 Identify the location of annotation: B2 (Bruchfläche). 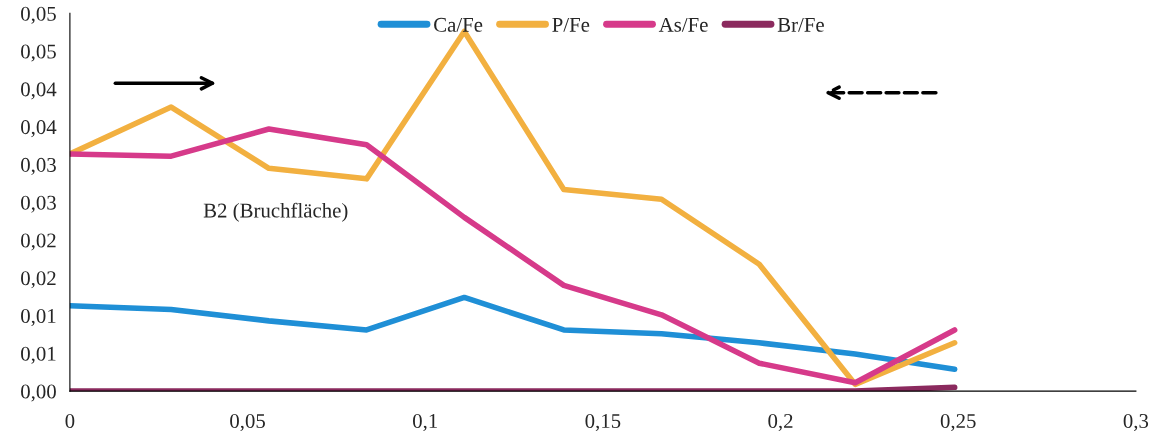
(275, 212).